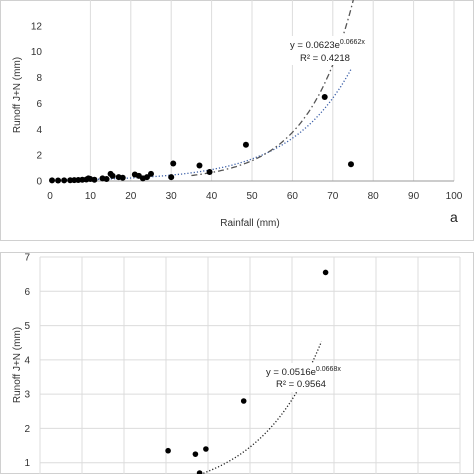 The width and height of the screenshot is (474, 474). I want to click on x-tick-label-a: 90, so click(414, 196).